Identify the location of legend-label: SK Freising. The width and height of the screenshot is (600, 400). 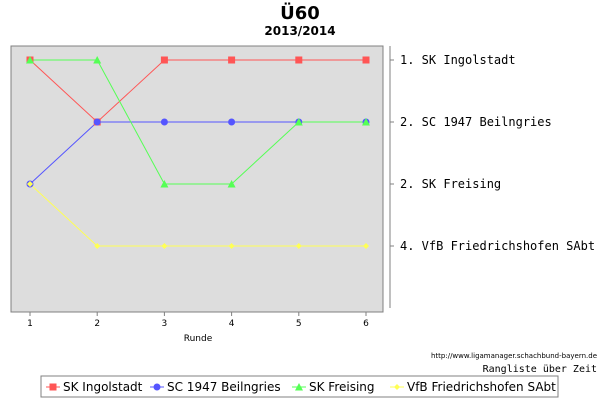
(342, 387).